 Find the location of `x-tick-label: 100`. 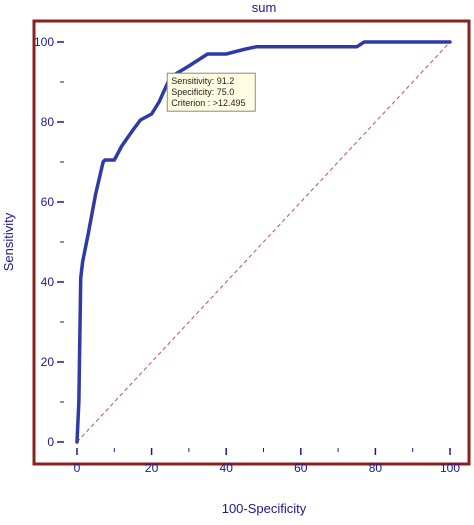

x-tick-label: 100 is located at coordinates (450, 468).